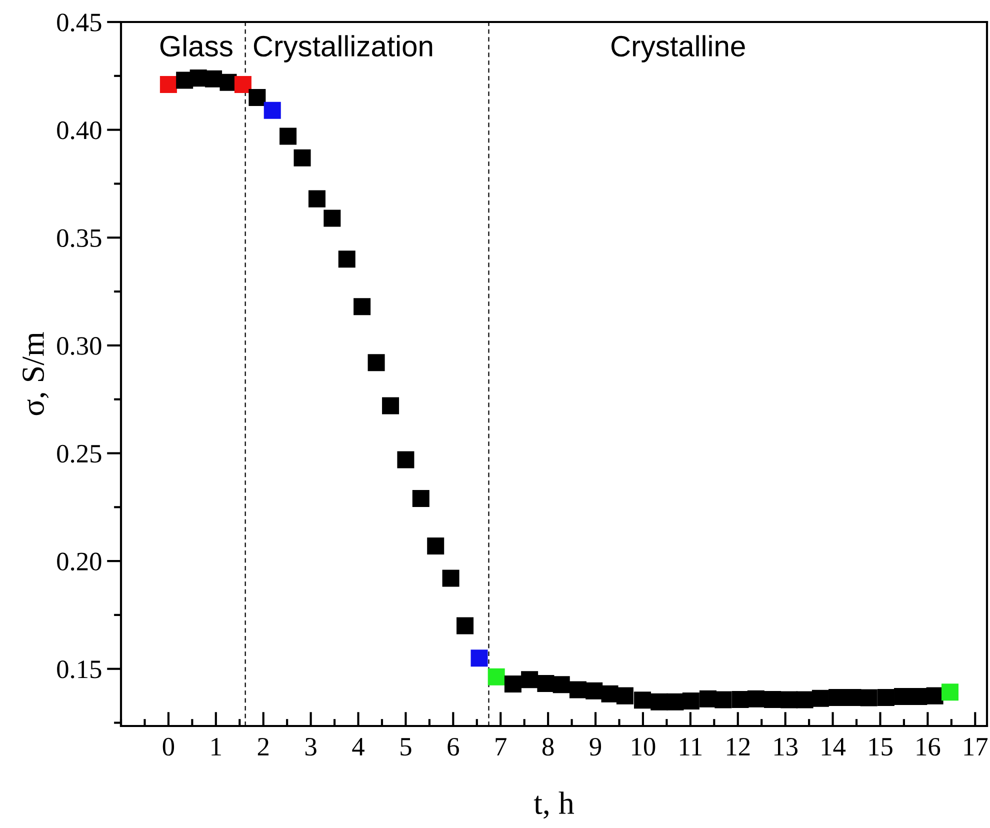 This screenshot has width=990, height=828. I want to click on y-tick-label: 0.15, so click(79, 669).